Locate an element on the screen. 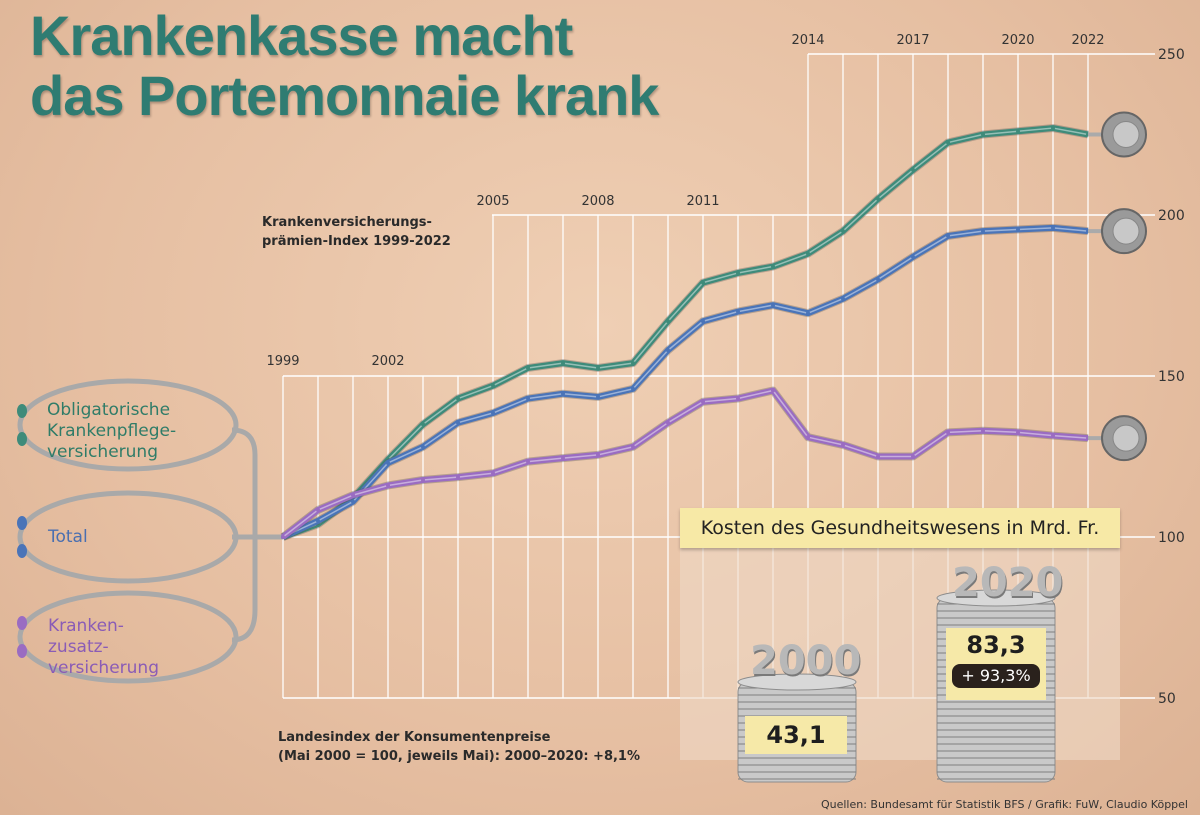 Image resolution: width=1200 pixels, height=815 pixels. x-tick-label: 2014 is located at coordinates (807, 40).